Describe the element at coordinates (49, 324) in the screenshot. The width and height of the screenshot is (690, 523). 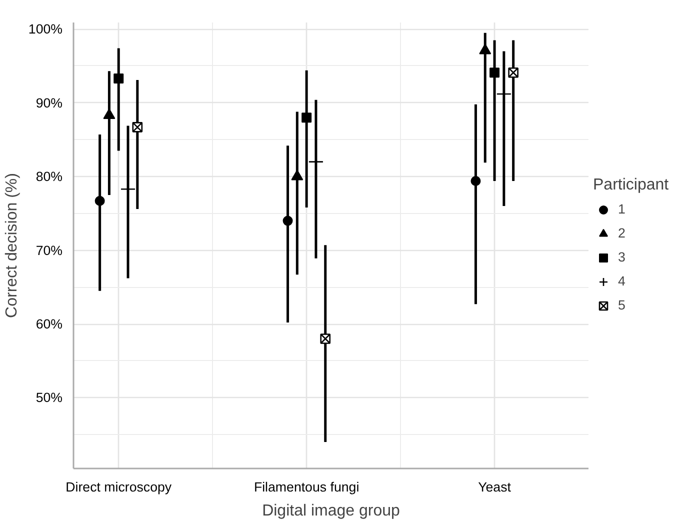
I see `y-tick-label: 60%` at that location.